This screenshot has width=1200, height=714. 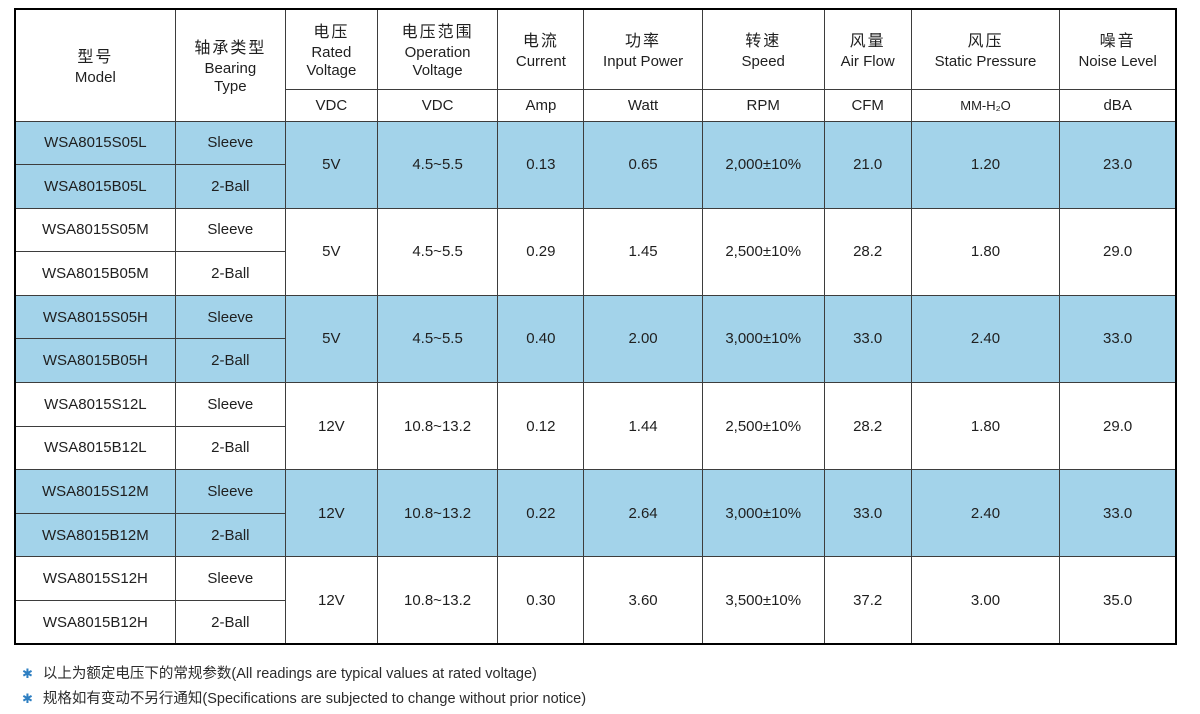 What do you see at coordinates (643, 339) in the screenshot?
I see `input-power-cell: 2.00` at bounding box center [643, 339].